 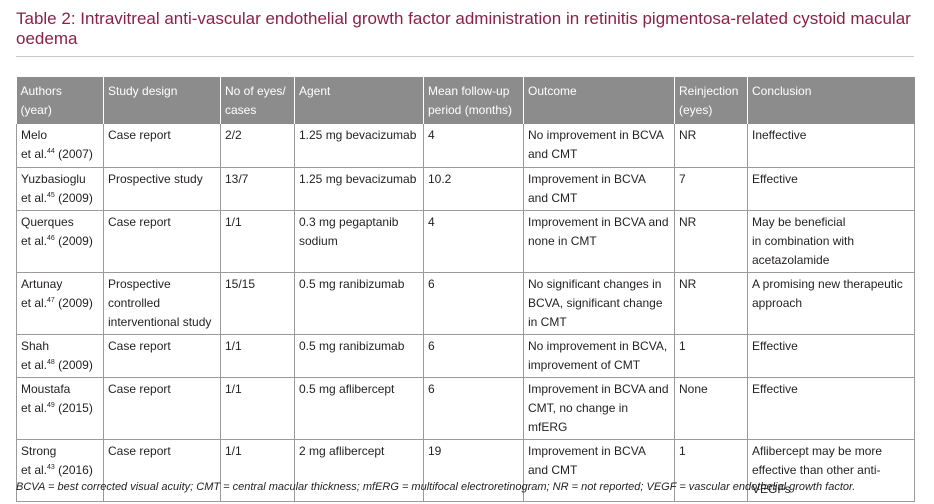 What do you see at coordinates (51, 467) in the screenshot?
I see `reference-number: 43` at bounding box center [51, 467].